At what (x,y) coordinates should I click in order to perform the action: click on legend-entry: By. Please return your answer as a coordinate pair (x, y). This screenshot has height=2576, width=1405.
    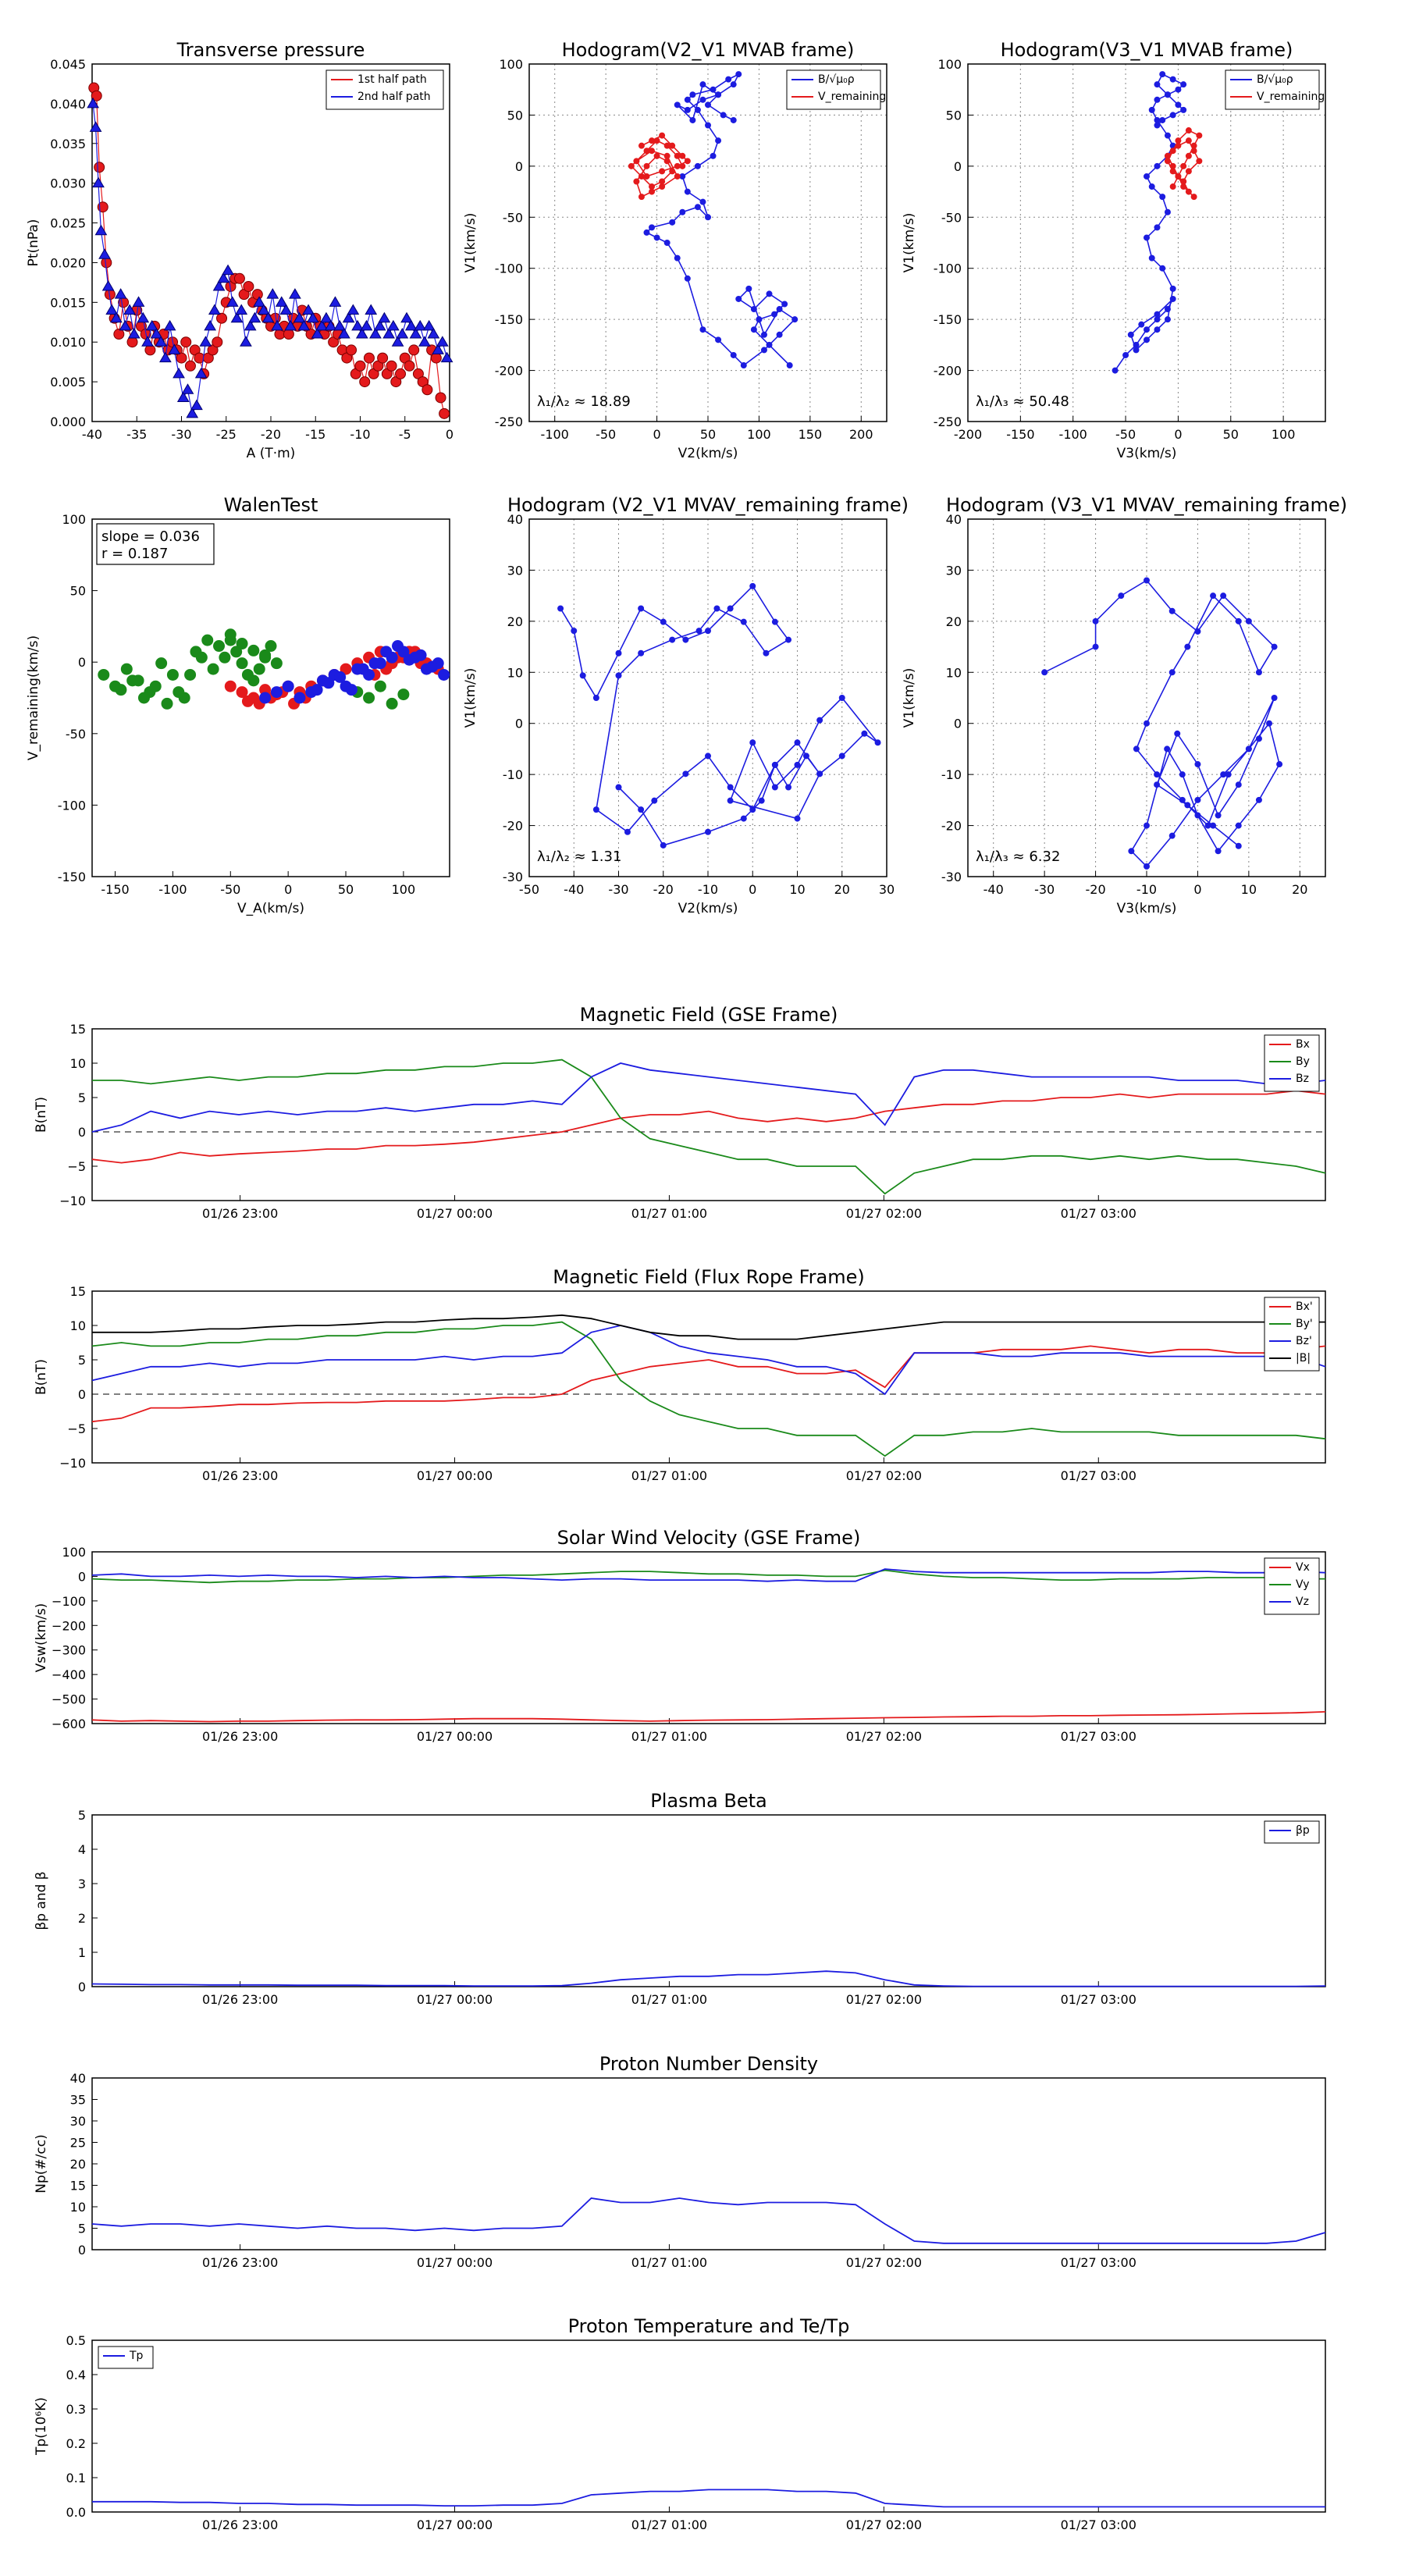
    Looking at the image, I should click on (1303, 1061).